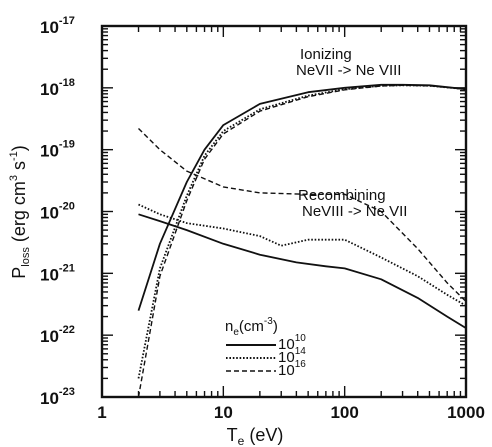 The image size is (492, 447). I want to click on y-tick-label: 10-17, so click(57, 26).